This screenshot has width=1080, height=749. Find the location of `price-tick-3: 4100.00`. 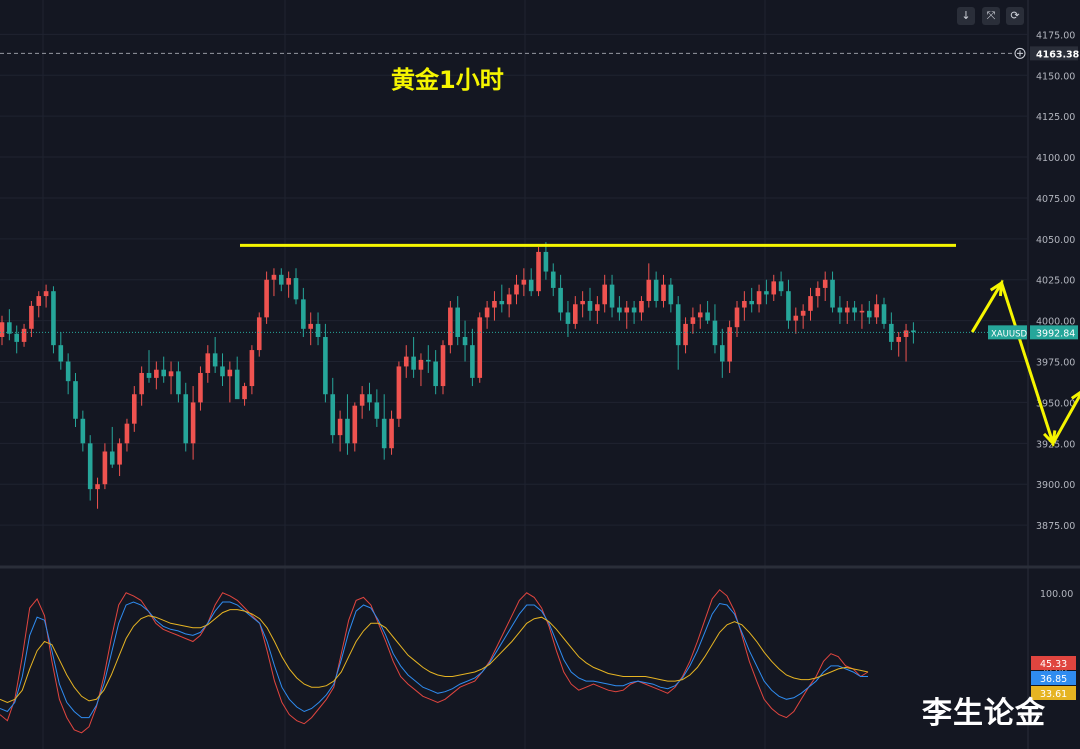

price-tick-3: 4100.00 is located at coordinates (1055, 158).